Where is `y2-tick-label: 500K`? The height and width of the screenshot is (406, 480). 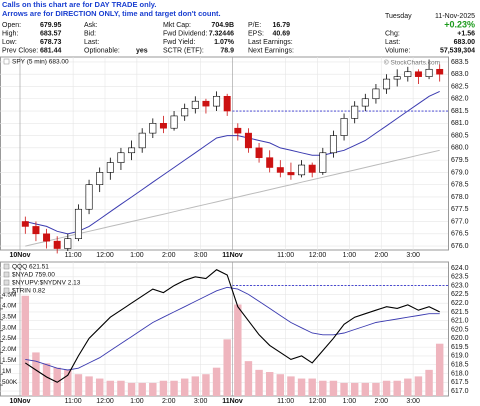 y2-tick-label: 500K is located at coordinates (10, 382).